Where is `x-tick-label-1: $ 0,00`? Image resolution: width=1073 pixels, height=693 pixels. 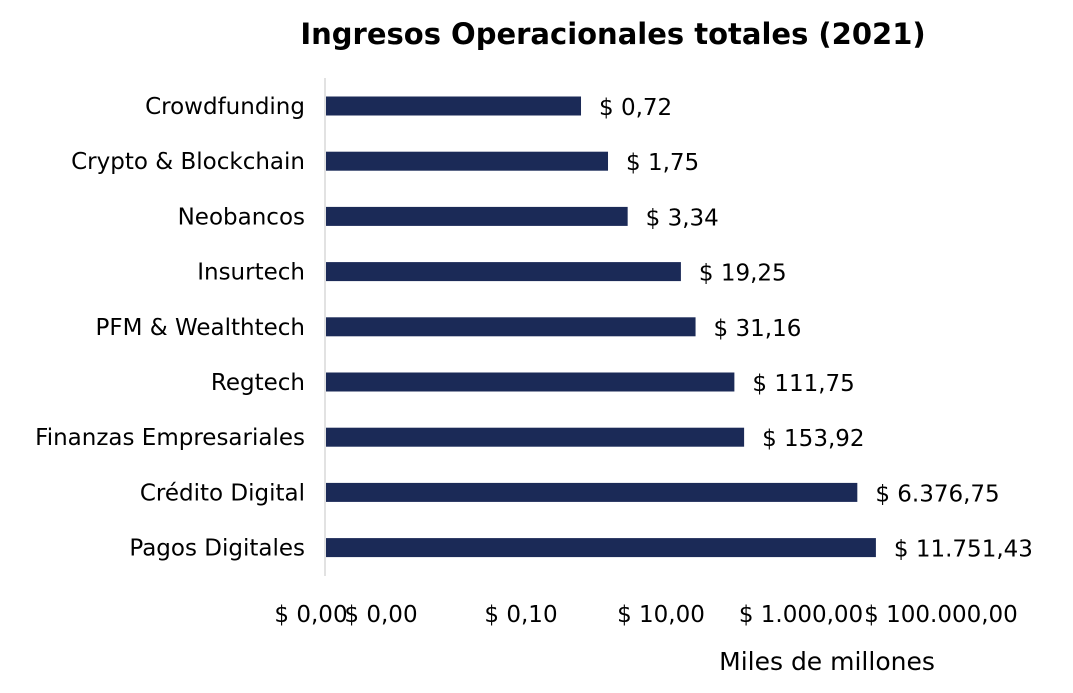
x-tick-label-1: $ 0,00 is located at coordinates (380, 615).